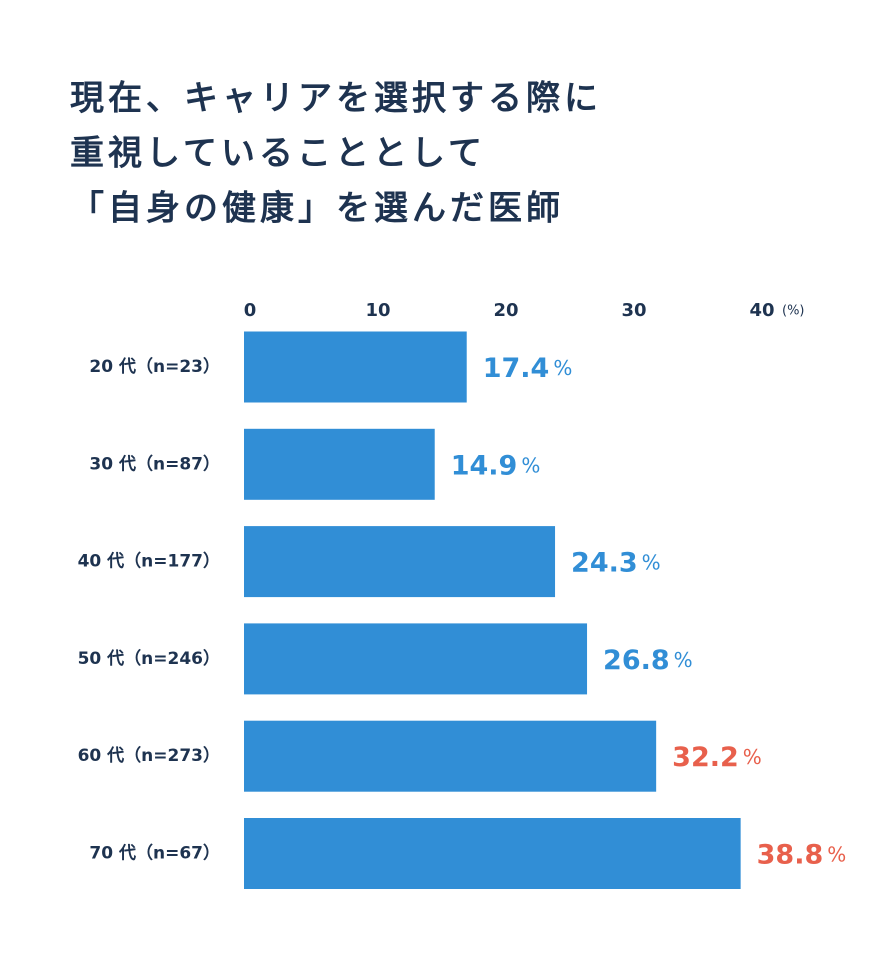 Image resolution: width=886 pixels, height=970 pixels. I want to click on y-tick-label: 50 代（n=246）, so click(149, 658).